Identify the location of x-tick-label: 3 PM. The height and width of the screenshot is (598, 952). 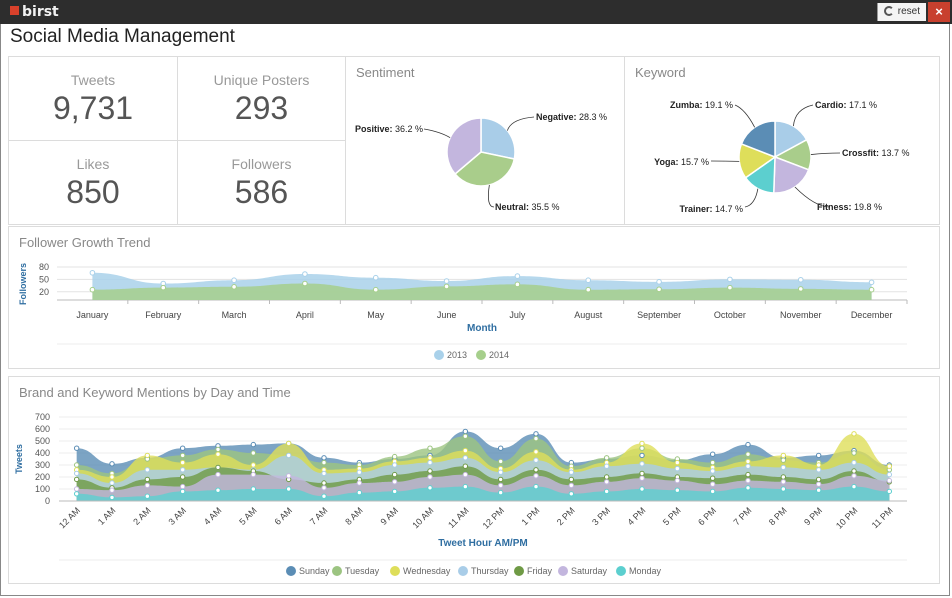
(601, 516).